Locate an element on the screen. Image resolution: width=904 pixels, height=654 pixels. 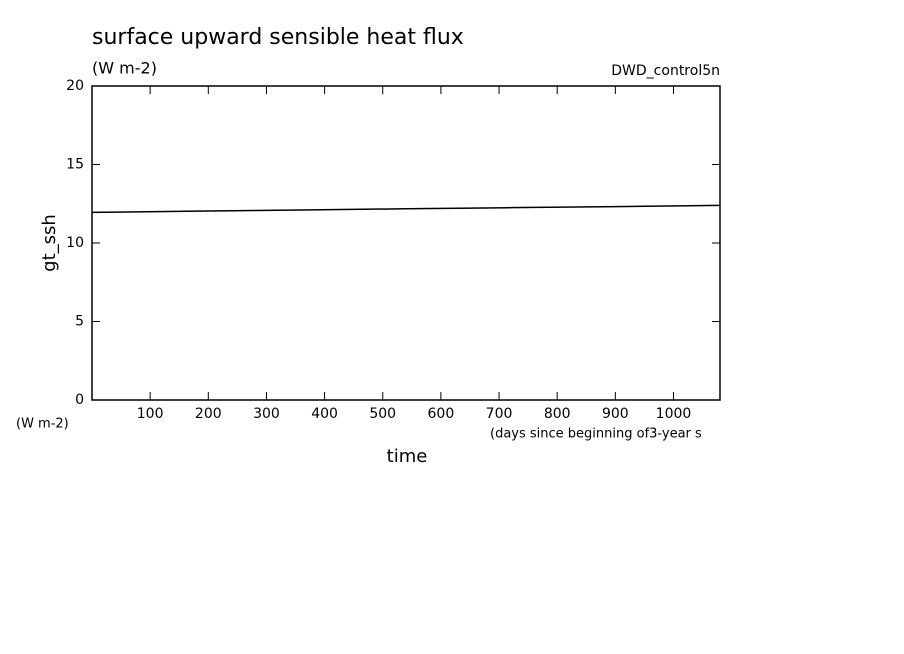
x-tick-label: 1000 is located at coordinates (674, 414).